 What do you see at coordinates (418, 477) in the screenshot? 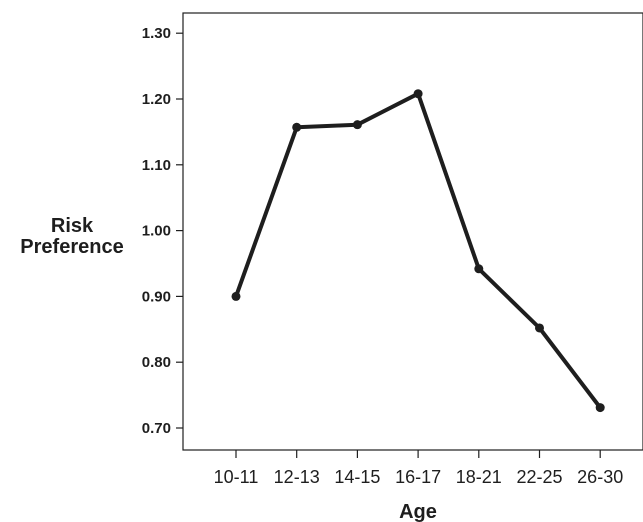
I see `x-tick-label: 16-17` at bounding box center [418, 477].